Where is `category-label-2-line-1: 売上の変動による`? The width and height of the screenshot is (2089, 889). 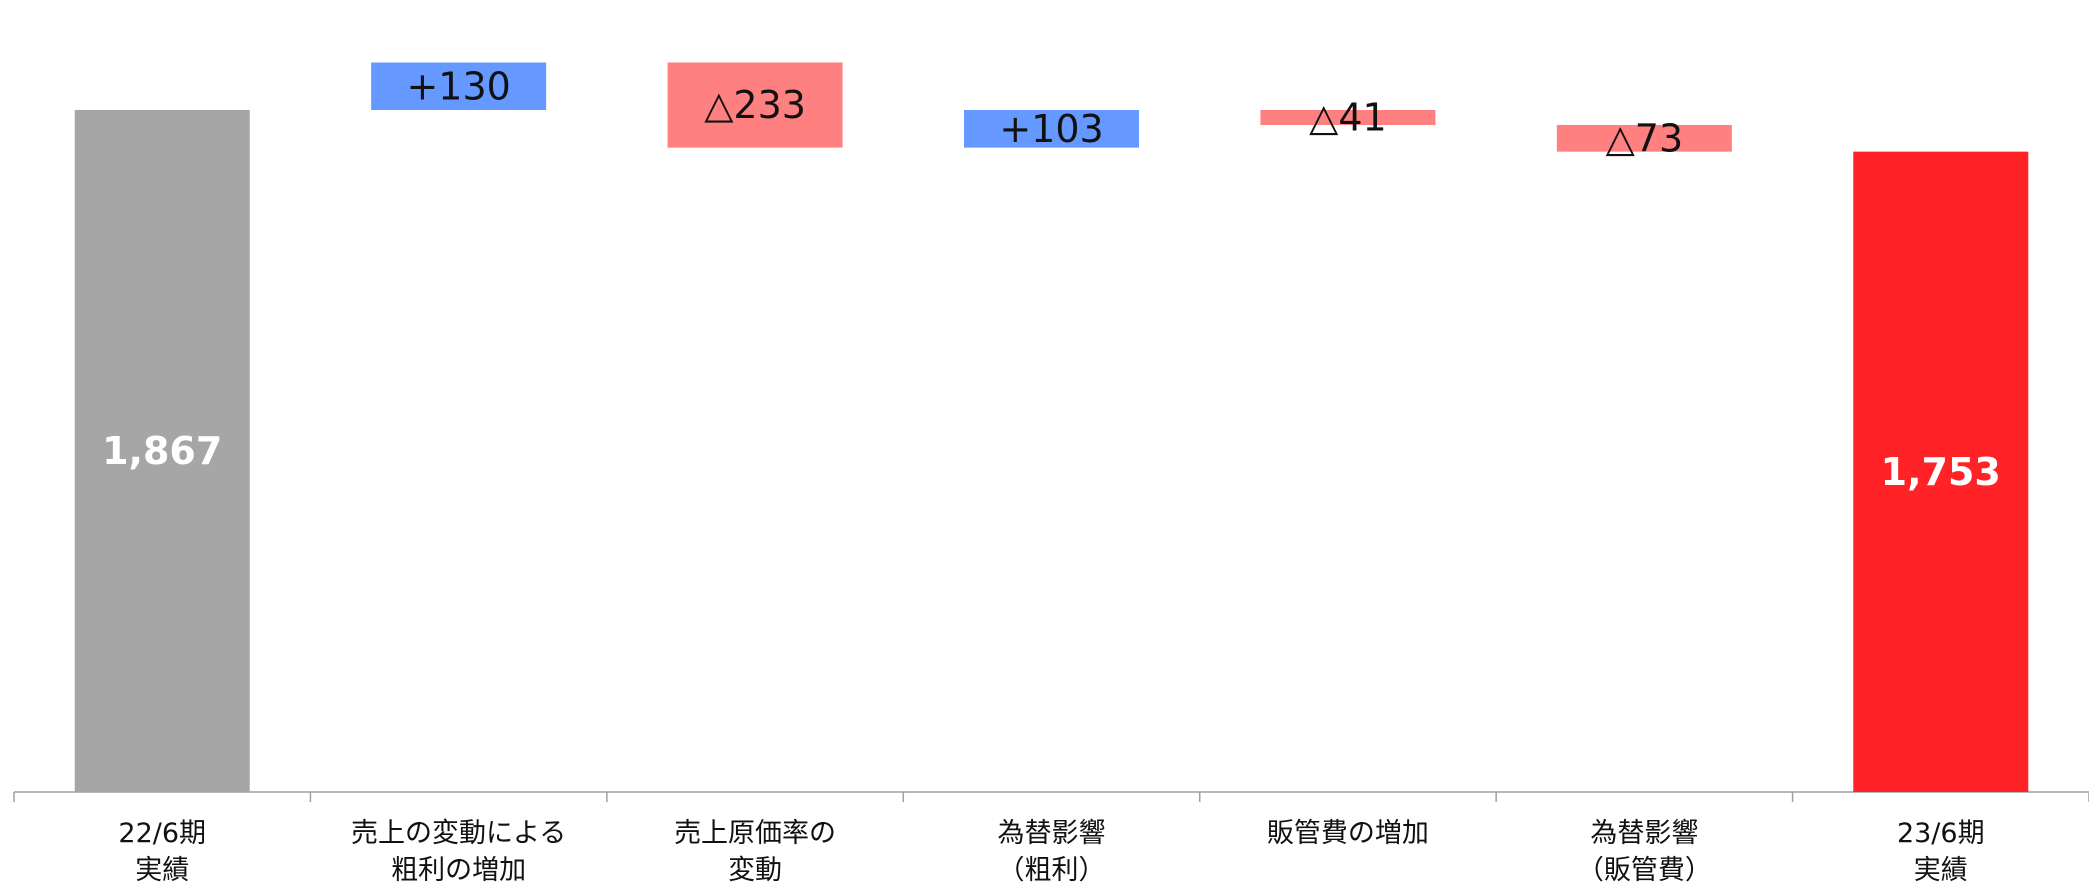 category-label-2-line-1: 売上の変動による is located at coordinates (458, 833).